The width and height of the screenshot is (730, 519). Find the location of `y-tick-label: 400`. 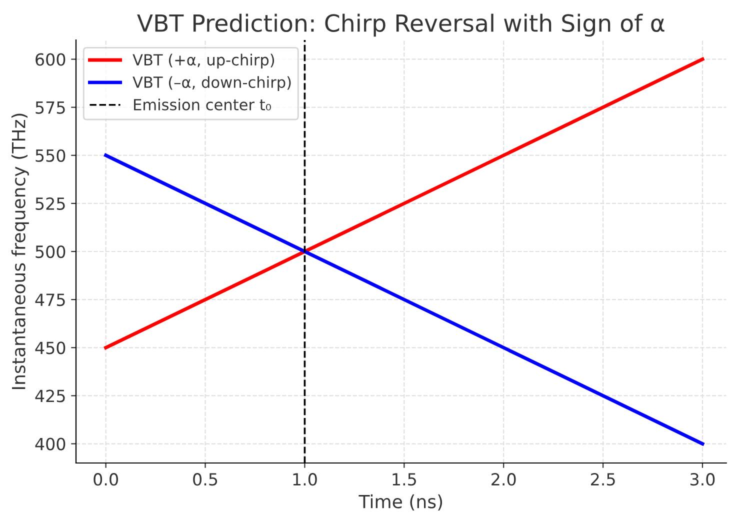

y-tick-label: 400 is located at coordinates (50, 444).